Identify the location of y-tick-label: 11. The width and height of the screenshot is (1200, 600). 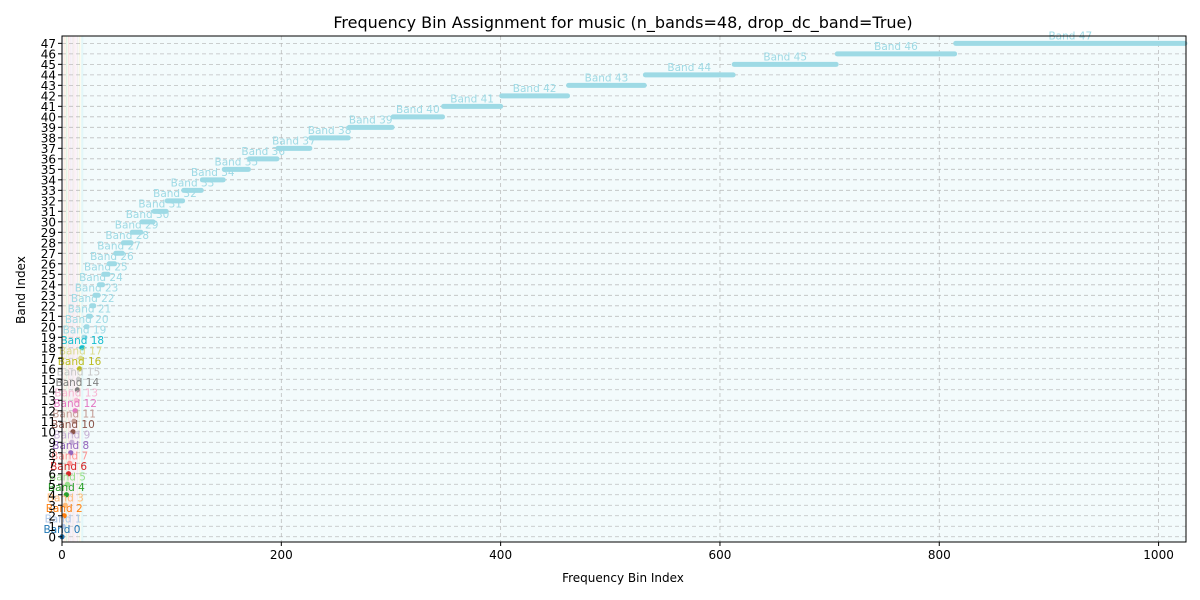
(48, 422).